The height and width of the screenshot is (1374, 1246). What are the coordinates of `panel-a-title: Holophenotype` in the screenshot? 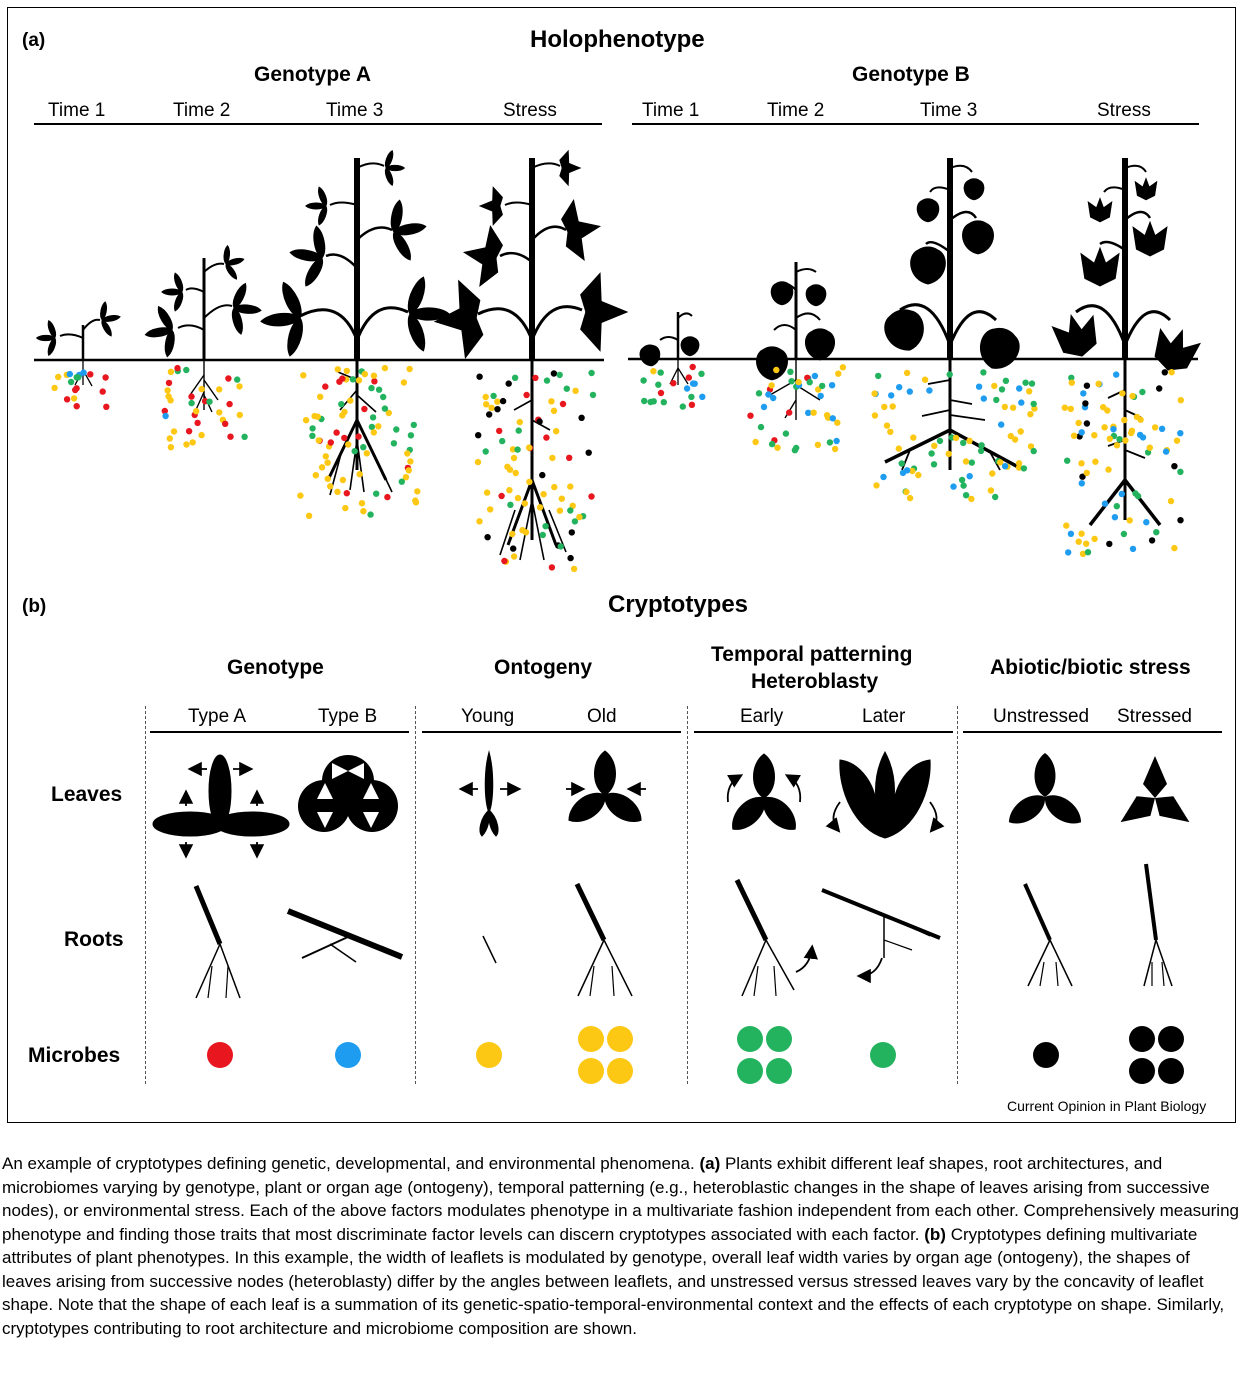 It's located at (617, 39).